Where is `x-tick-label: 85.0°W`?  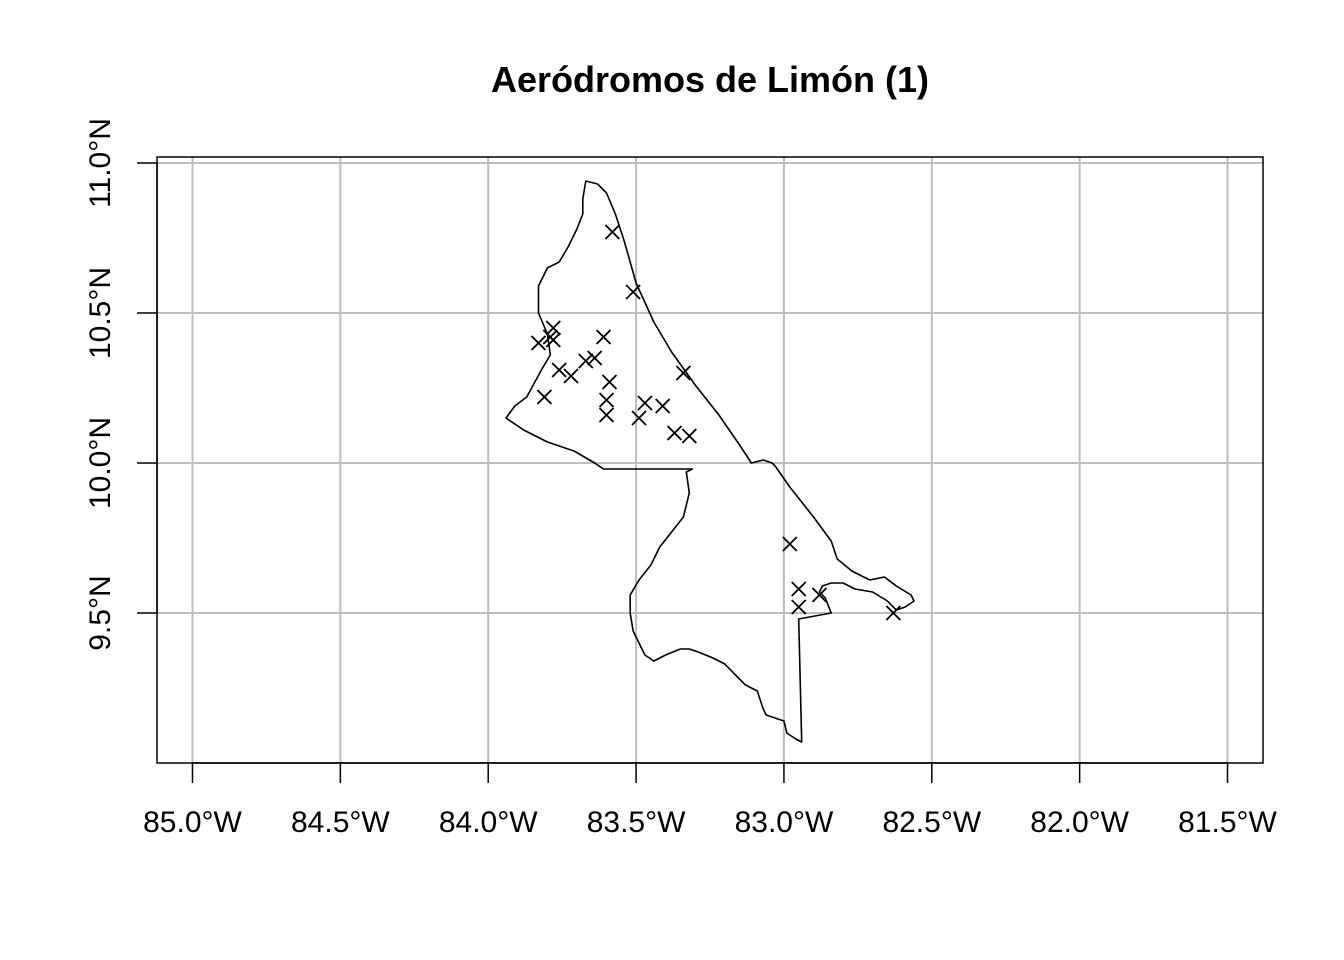 x-tick-label: 85.0°W is located at coordinates (192, 822).